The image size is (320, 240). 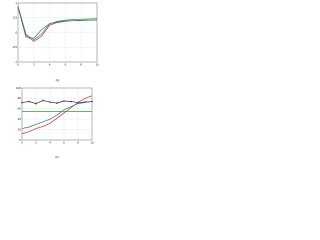 What do you see at coordinates (18, 88) in the screenshot?
I see `y-tick-label: 100` at bounding box center [18, 88].